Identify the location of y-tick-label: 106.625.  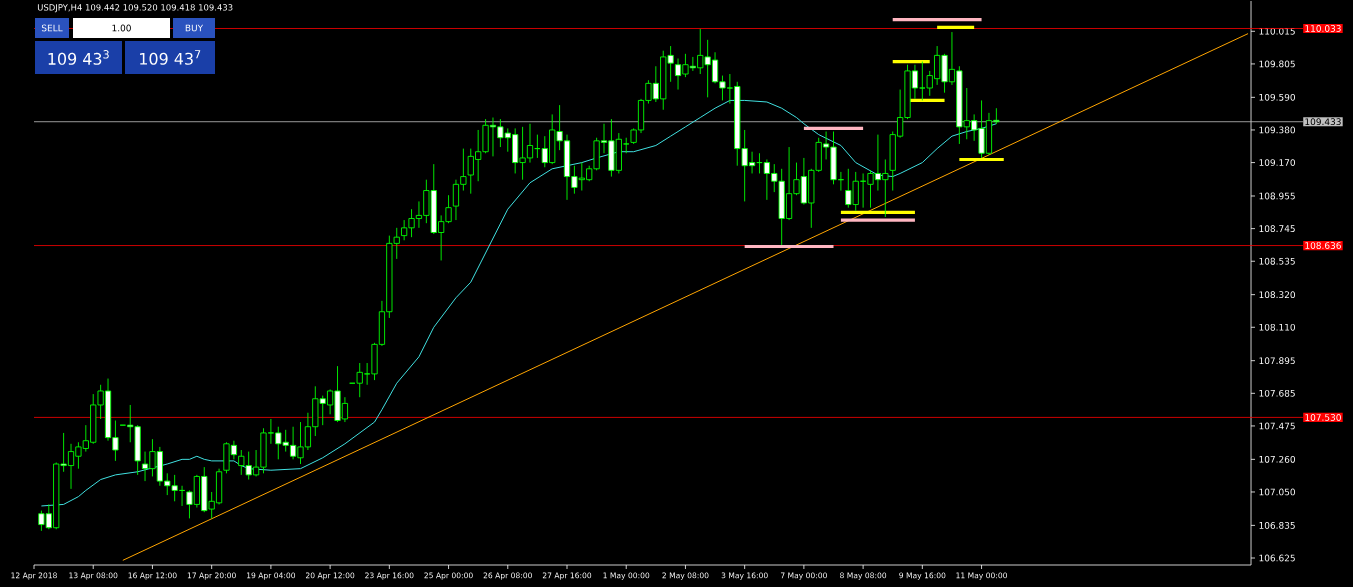
(1277, 558).